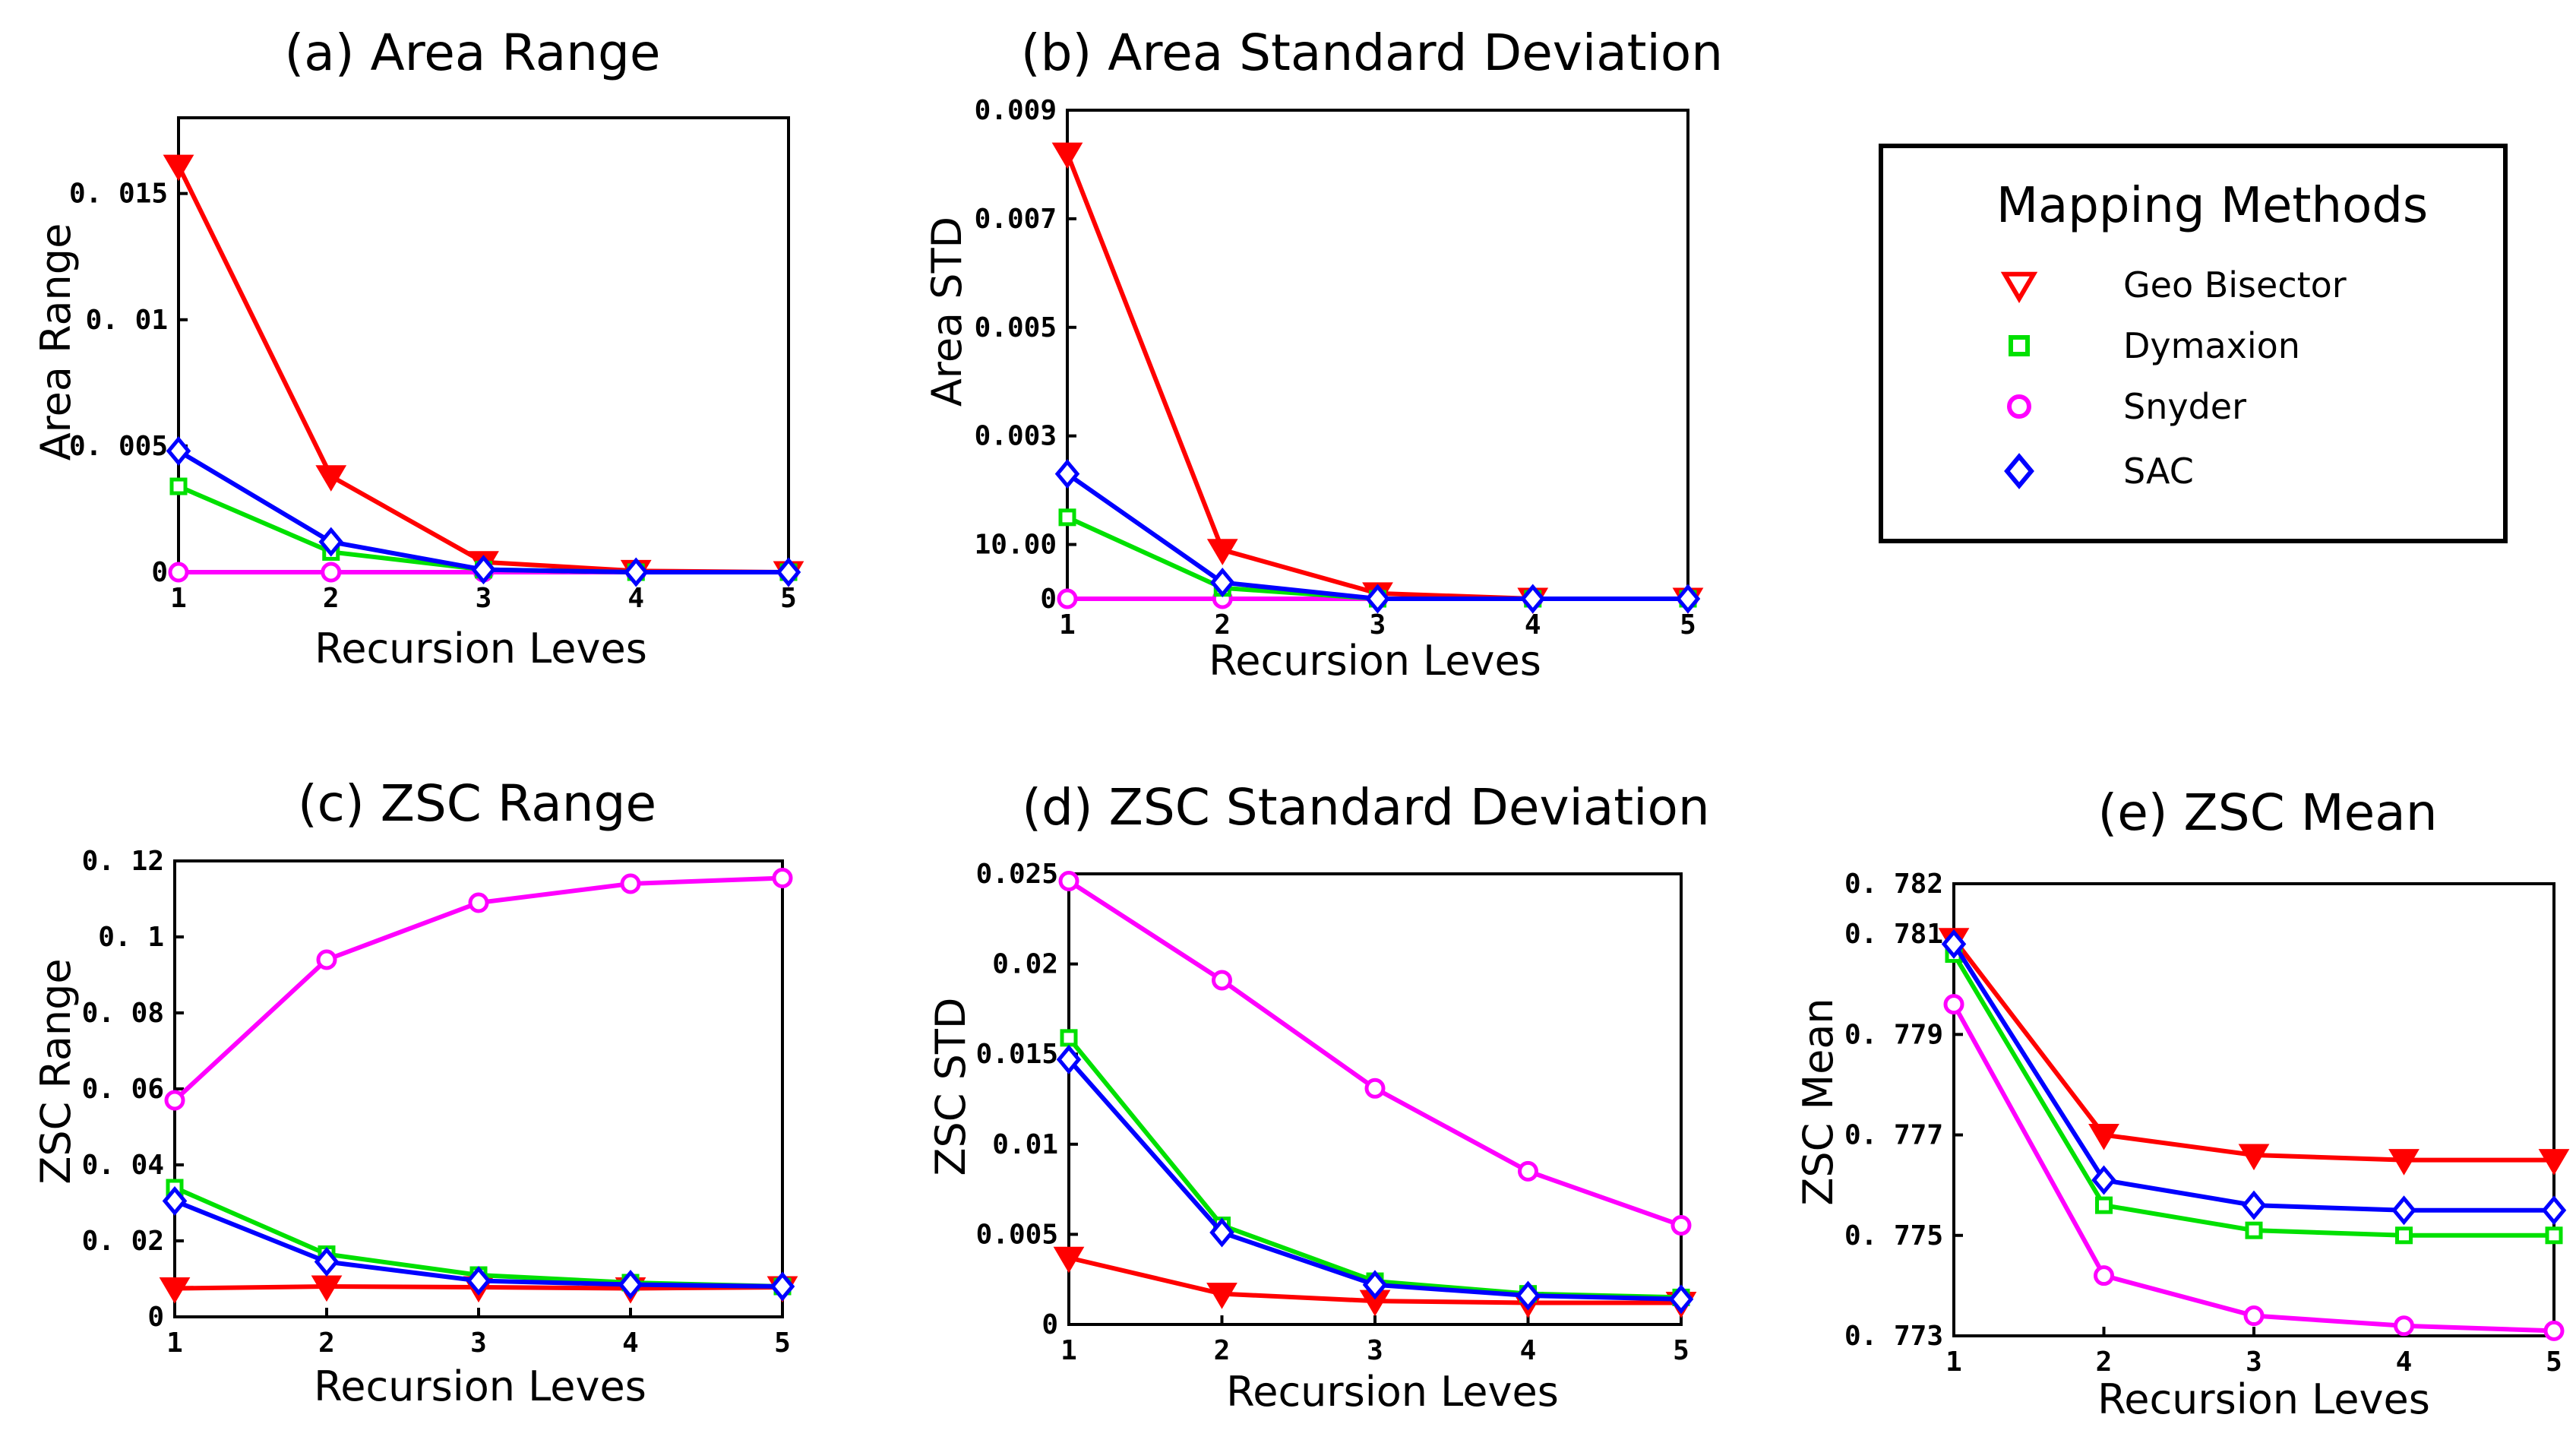  What do you see at coordinates (175, 1290) in the screenshot?
I see `data-point-geo-bisector-c` at bounding box center [175, 1290].